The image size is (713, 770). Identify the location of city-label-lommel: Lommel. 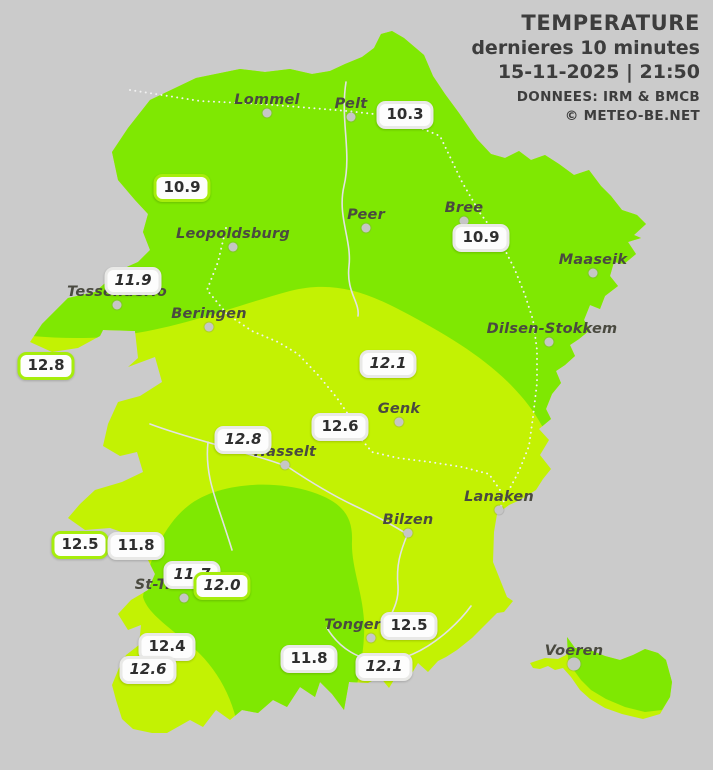
(267, 100).